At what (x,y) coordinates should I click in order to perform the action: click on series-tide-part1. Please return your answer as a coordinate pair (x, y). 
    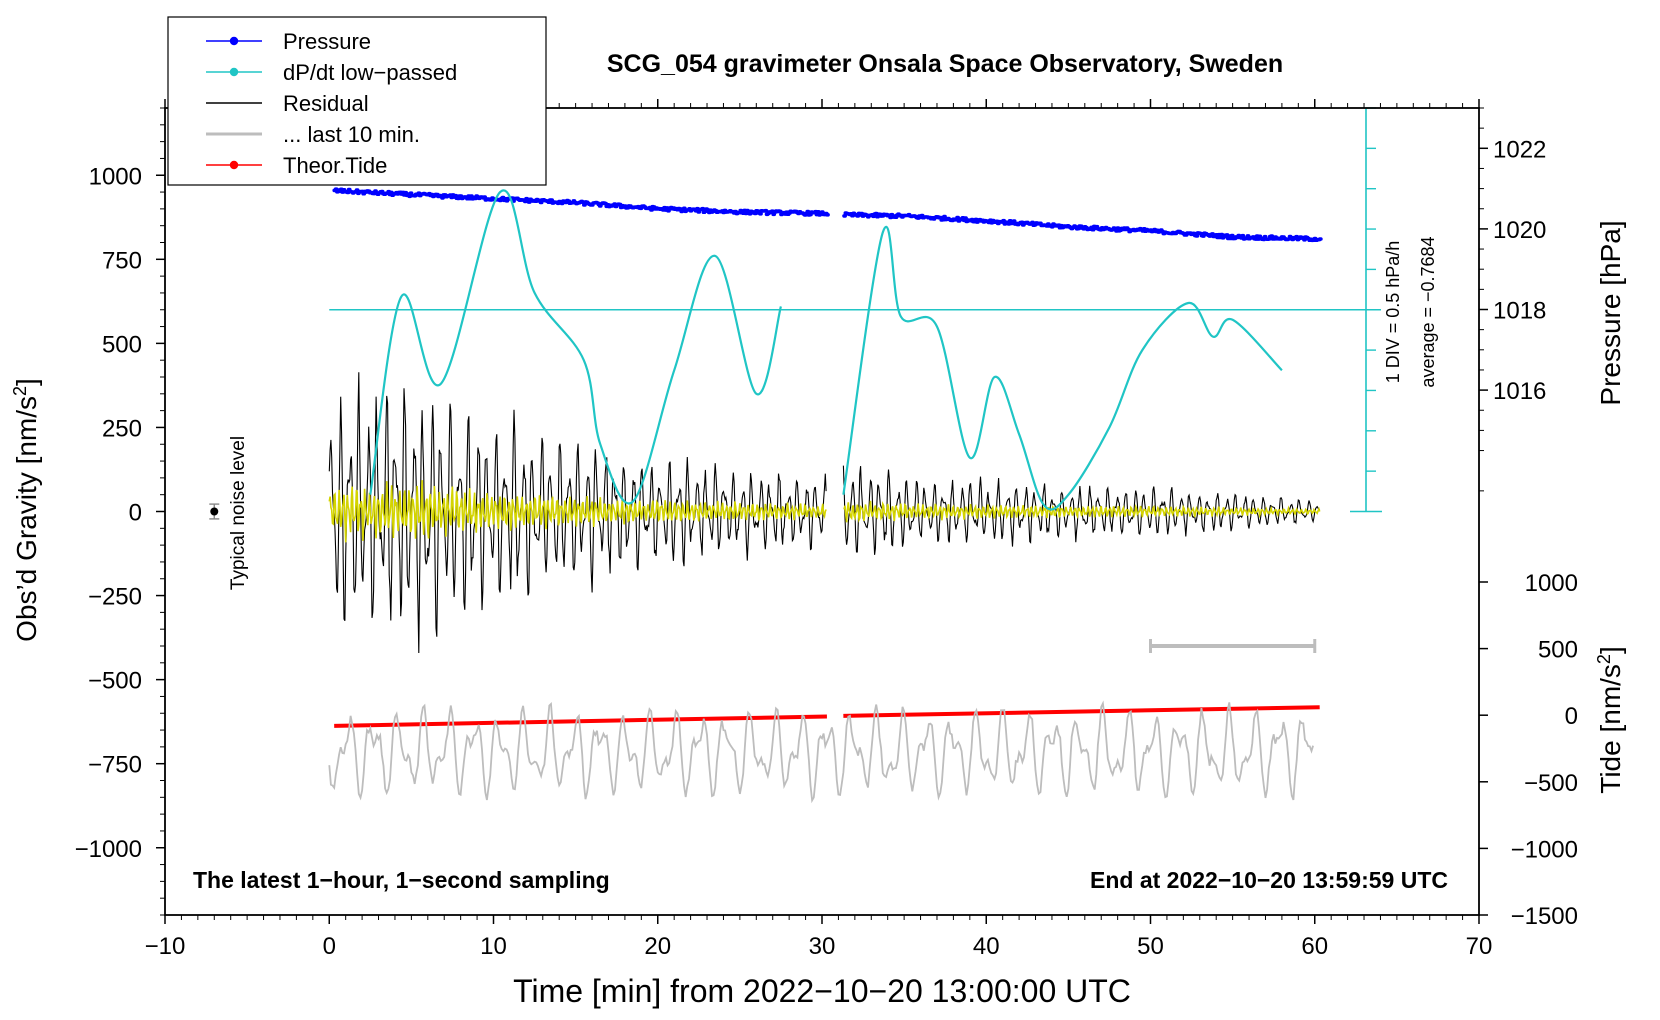
    Looking at the image, I should click on (580, 721).